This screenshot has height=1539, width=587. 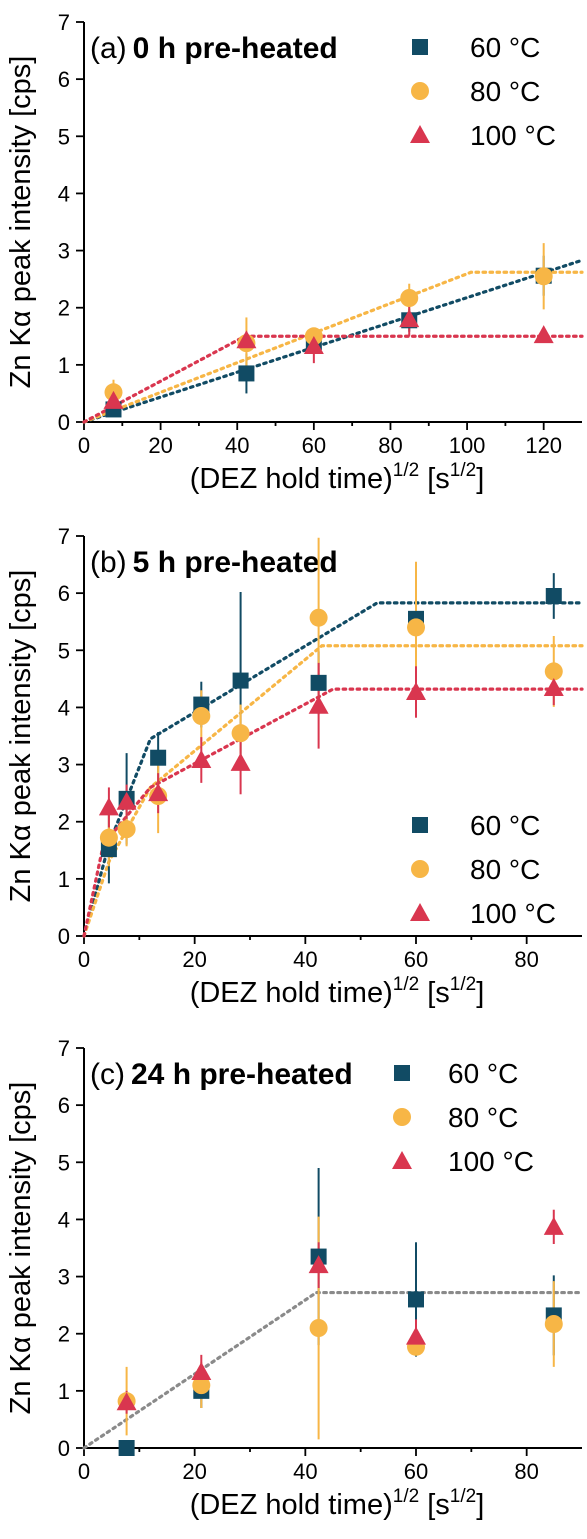 What do you see at coordinates (526, 1471) in the screenshot?
I see `x-tick-label: 80` at bounding box center [526, 1471].